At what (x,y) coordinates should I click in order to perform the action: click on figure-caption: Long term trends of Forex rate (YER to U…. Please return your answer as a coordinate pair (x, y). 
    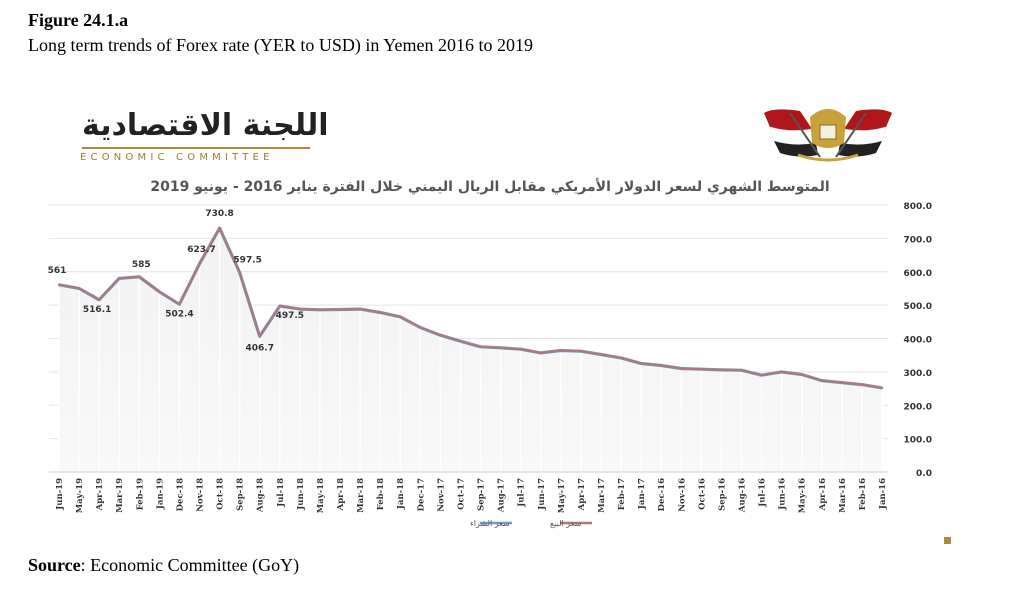
    Looking at the image, I should click on (280, 45).